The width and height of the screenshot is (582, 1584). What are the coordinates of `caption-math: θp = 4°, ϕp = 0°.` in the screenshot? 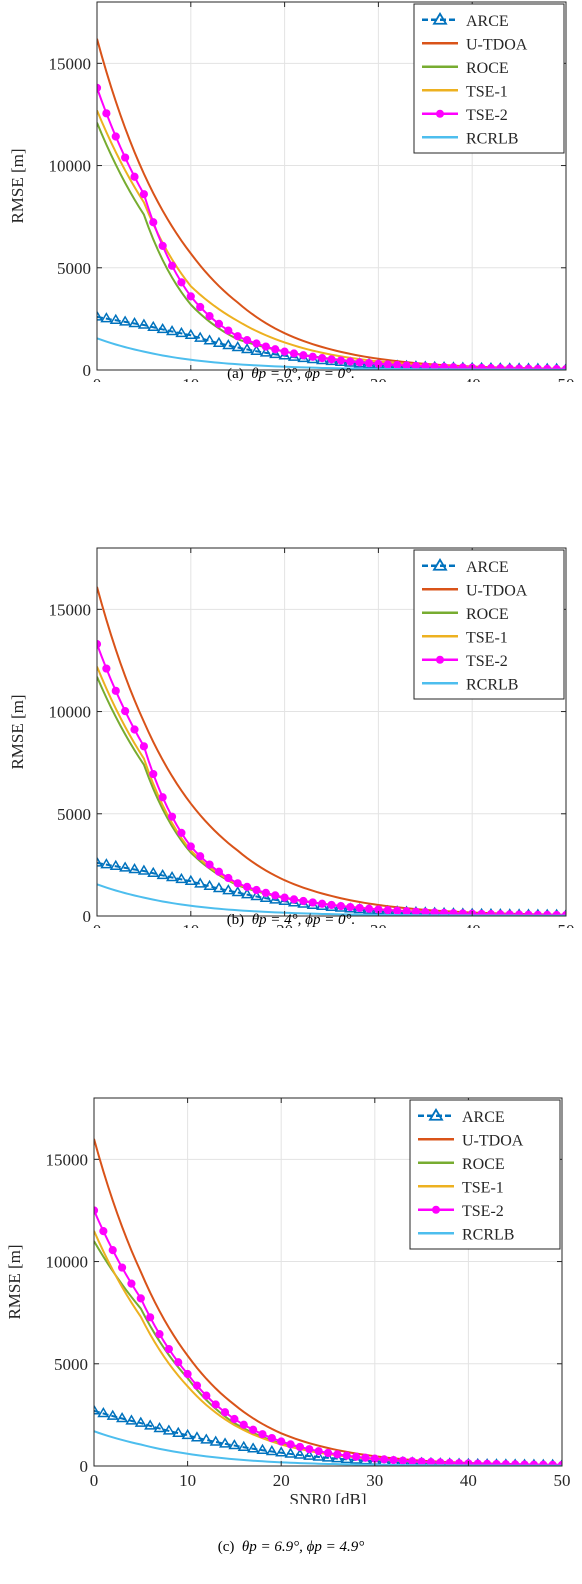 It's located at (303, 920).